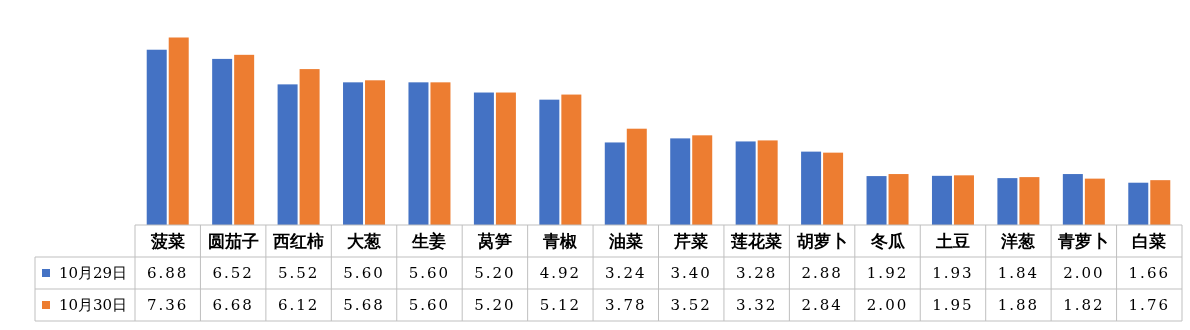  I want to click on data-label: 5.52, so click(298, 273).